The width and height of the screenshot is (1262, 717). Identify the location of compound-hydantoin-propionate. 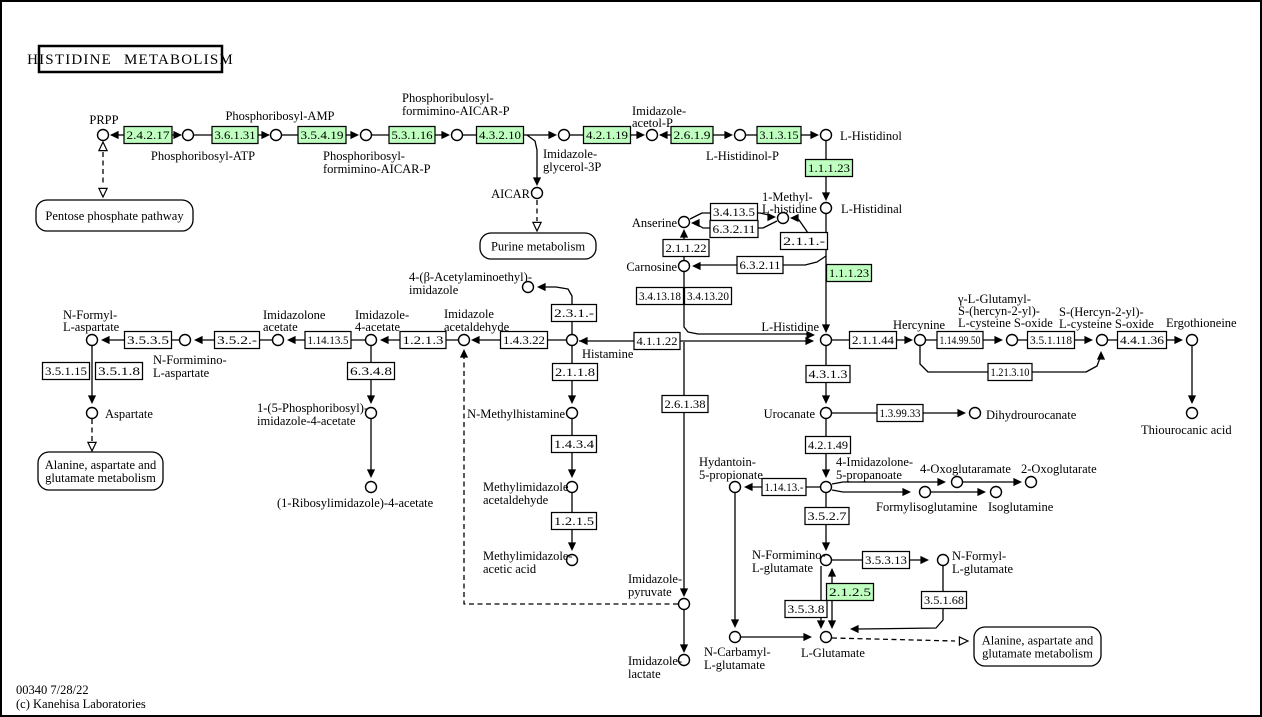
(735, 487).